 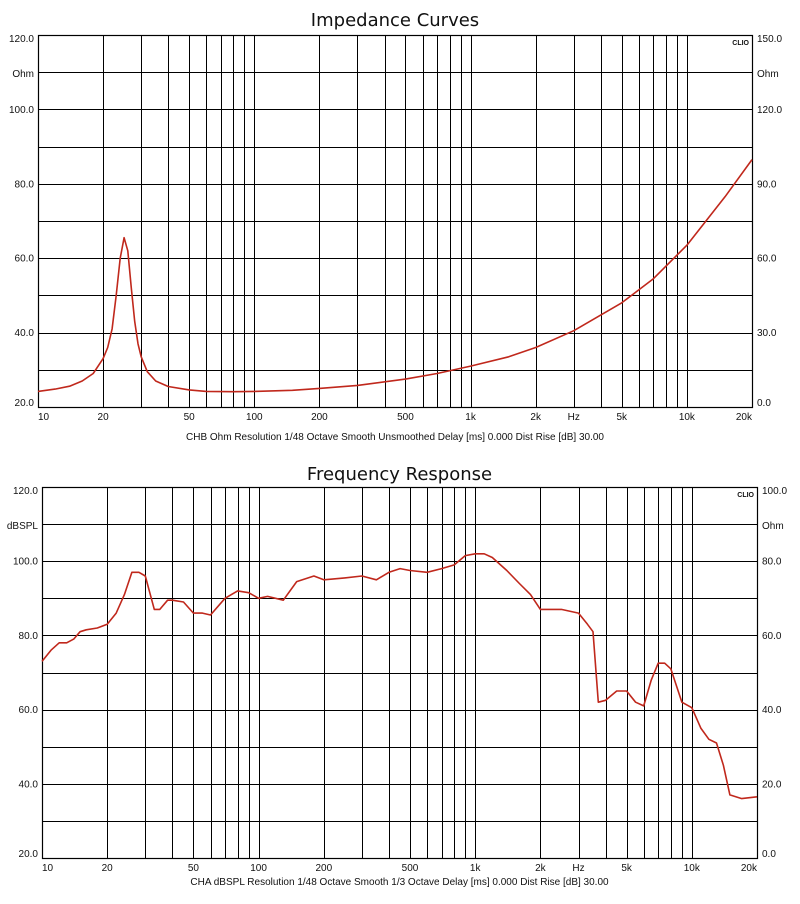 What do you see at coordinates (772, 710) in the screenshot?
I see `y2-tick-label: 40.0` at bounding box center [772, 710].